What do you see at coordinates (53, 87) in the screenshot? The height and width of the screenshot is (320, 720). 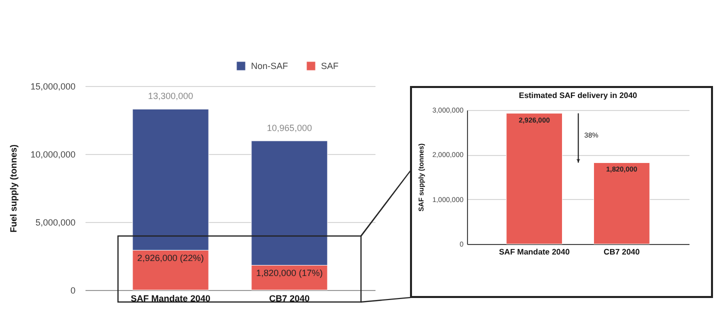 I see `y-tick-label: 15,000,000` at bounding box center [53, 87].